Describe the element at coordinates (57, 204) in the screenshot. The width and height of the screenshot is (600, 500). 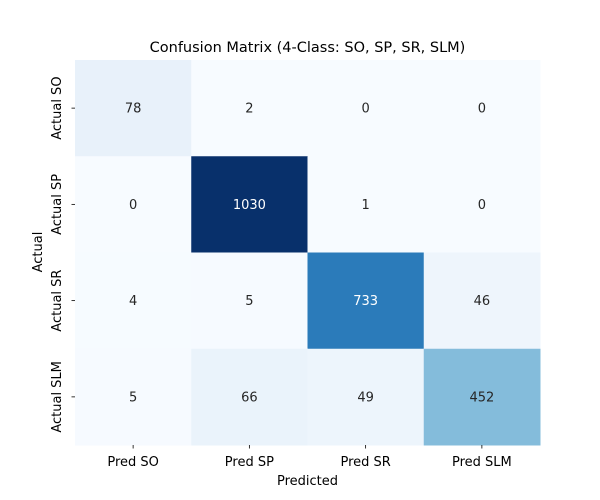
I see `y-tick-label: Actual SP` at that location.